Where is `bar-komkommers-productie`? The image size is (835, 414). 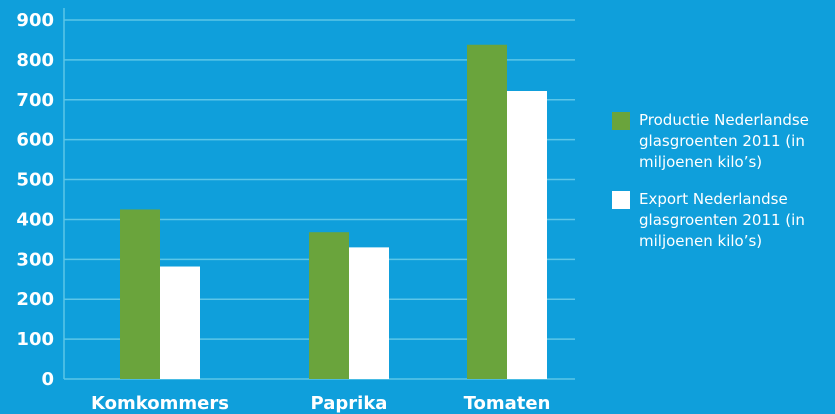 bar-komkommers-productie is located at coordinates (140, 294).